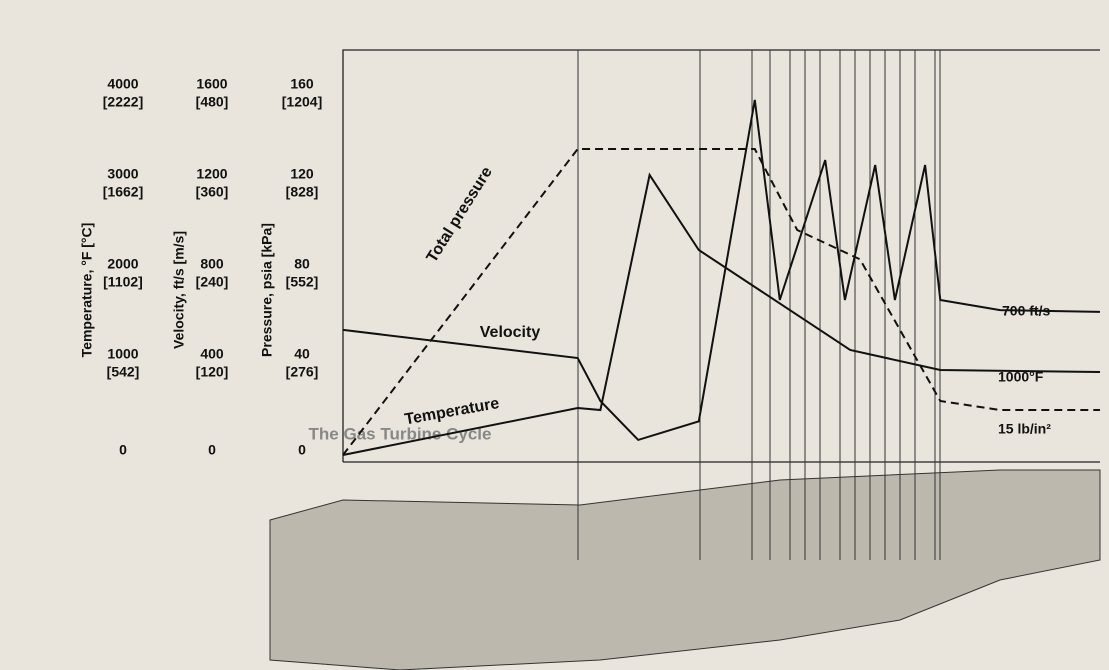 Image resolution: width=1109 pixels, height=670 pixels. I want to click on y-tick-secondary: [1204], so click(302, 102).